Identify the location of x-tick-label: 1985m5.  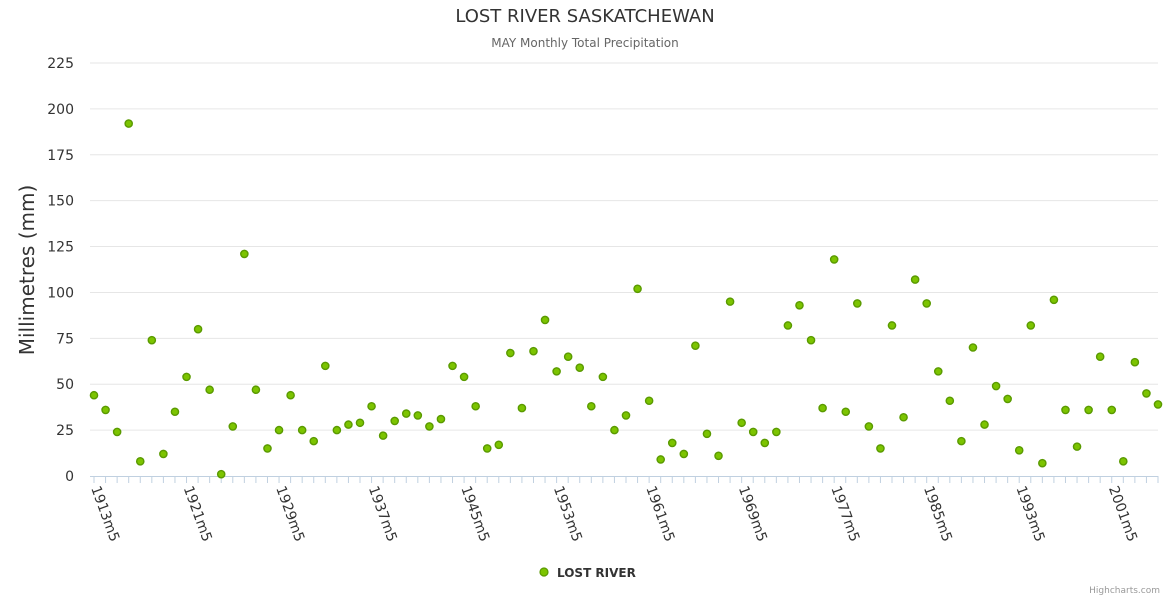
(937, 514).